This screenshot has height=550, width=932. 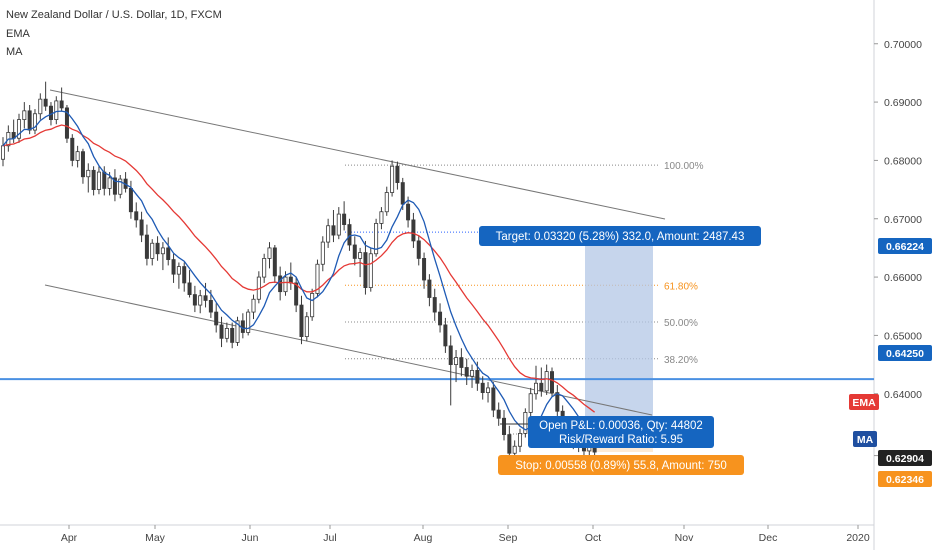 What do you see at coordinates (250, 538) in the screenshot?
I see `x-tick-label: Jun` at bounding box center [250, 538].